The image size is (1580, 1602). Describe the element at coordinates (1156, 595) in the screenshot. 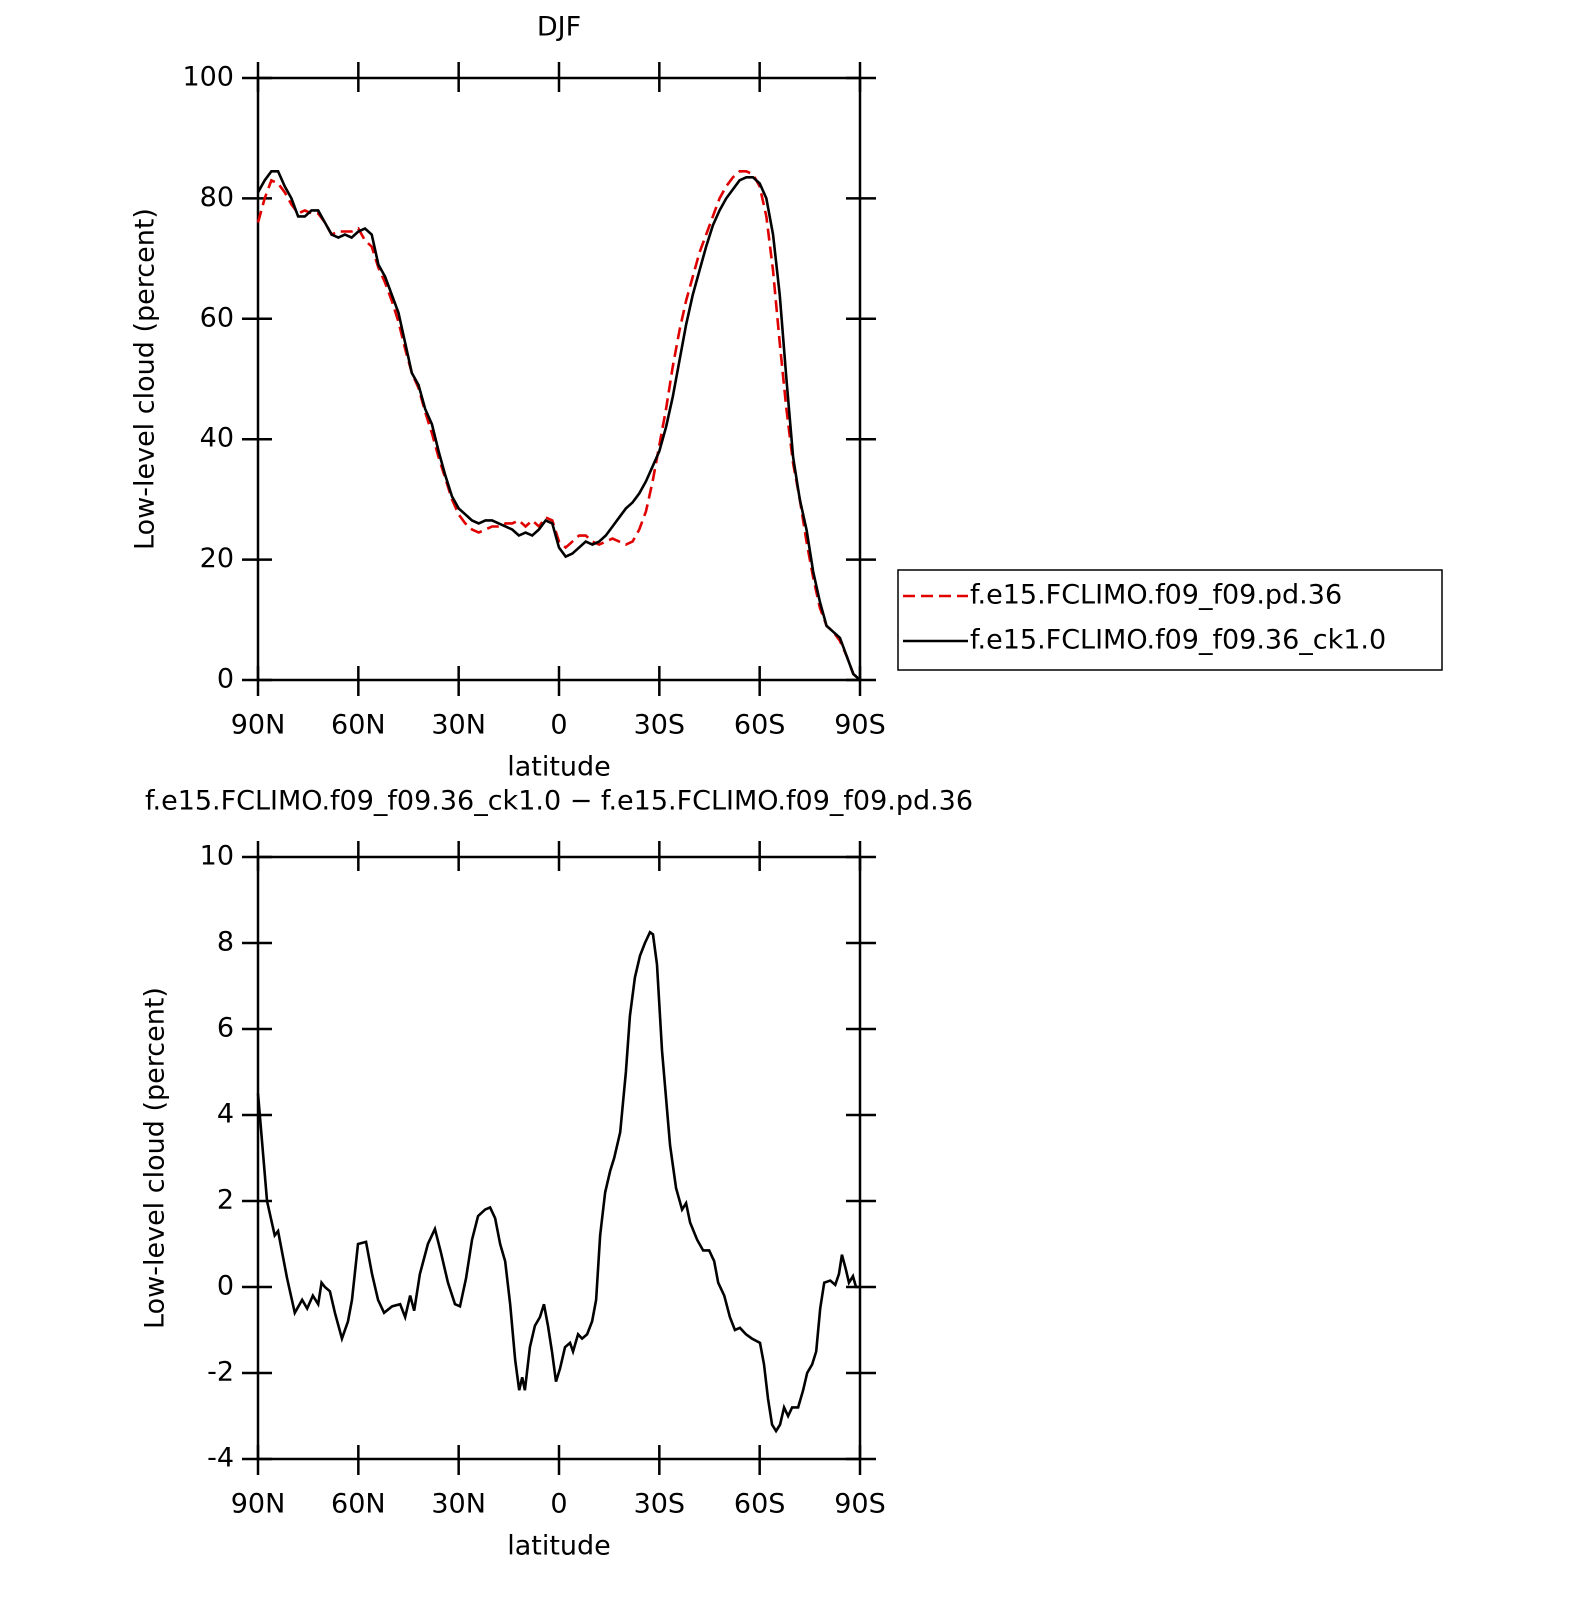

I see `legend-label: f.e15.FCLIMO.f09_f09.pd.36` at that location.